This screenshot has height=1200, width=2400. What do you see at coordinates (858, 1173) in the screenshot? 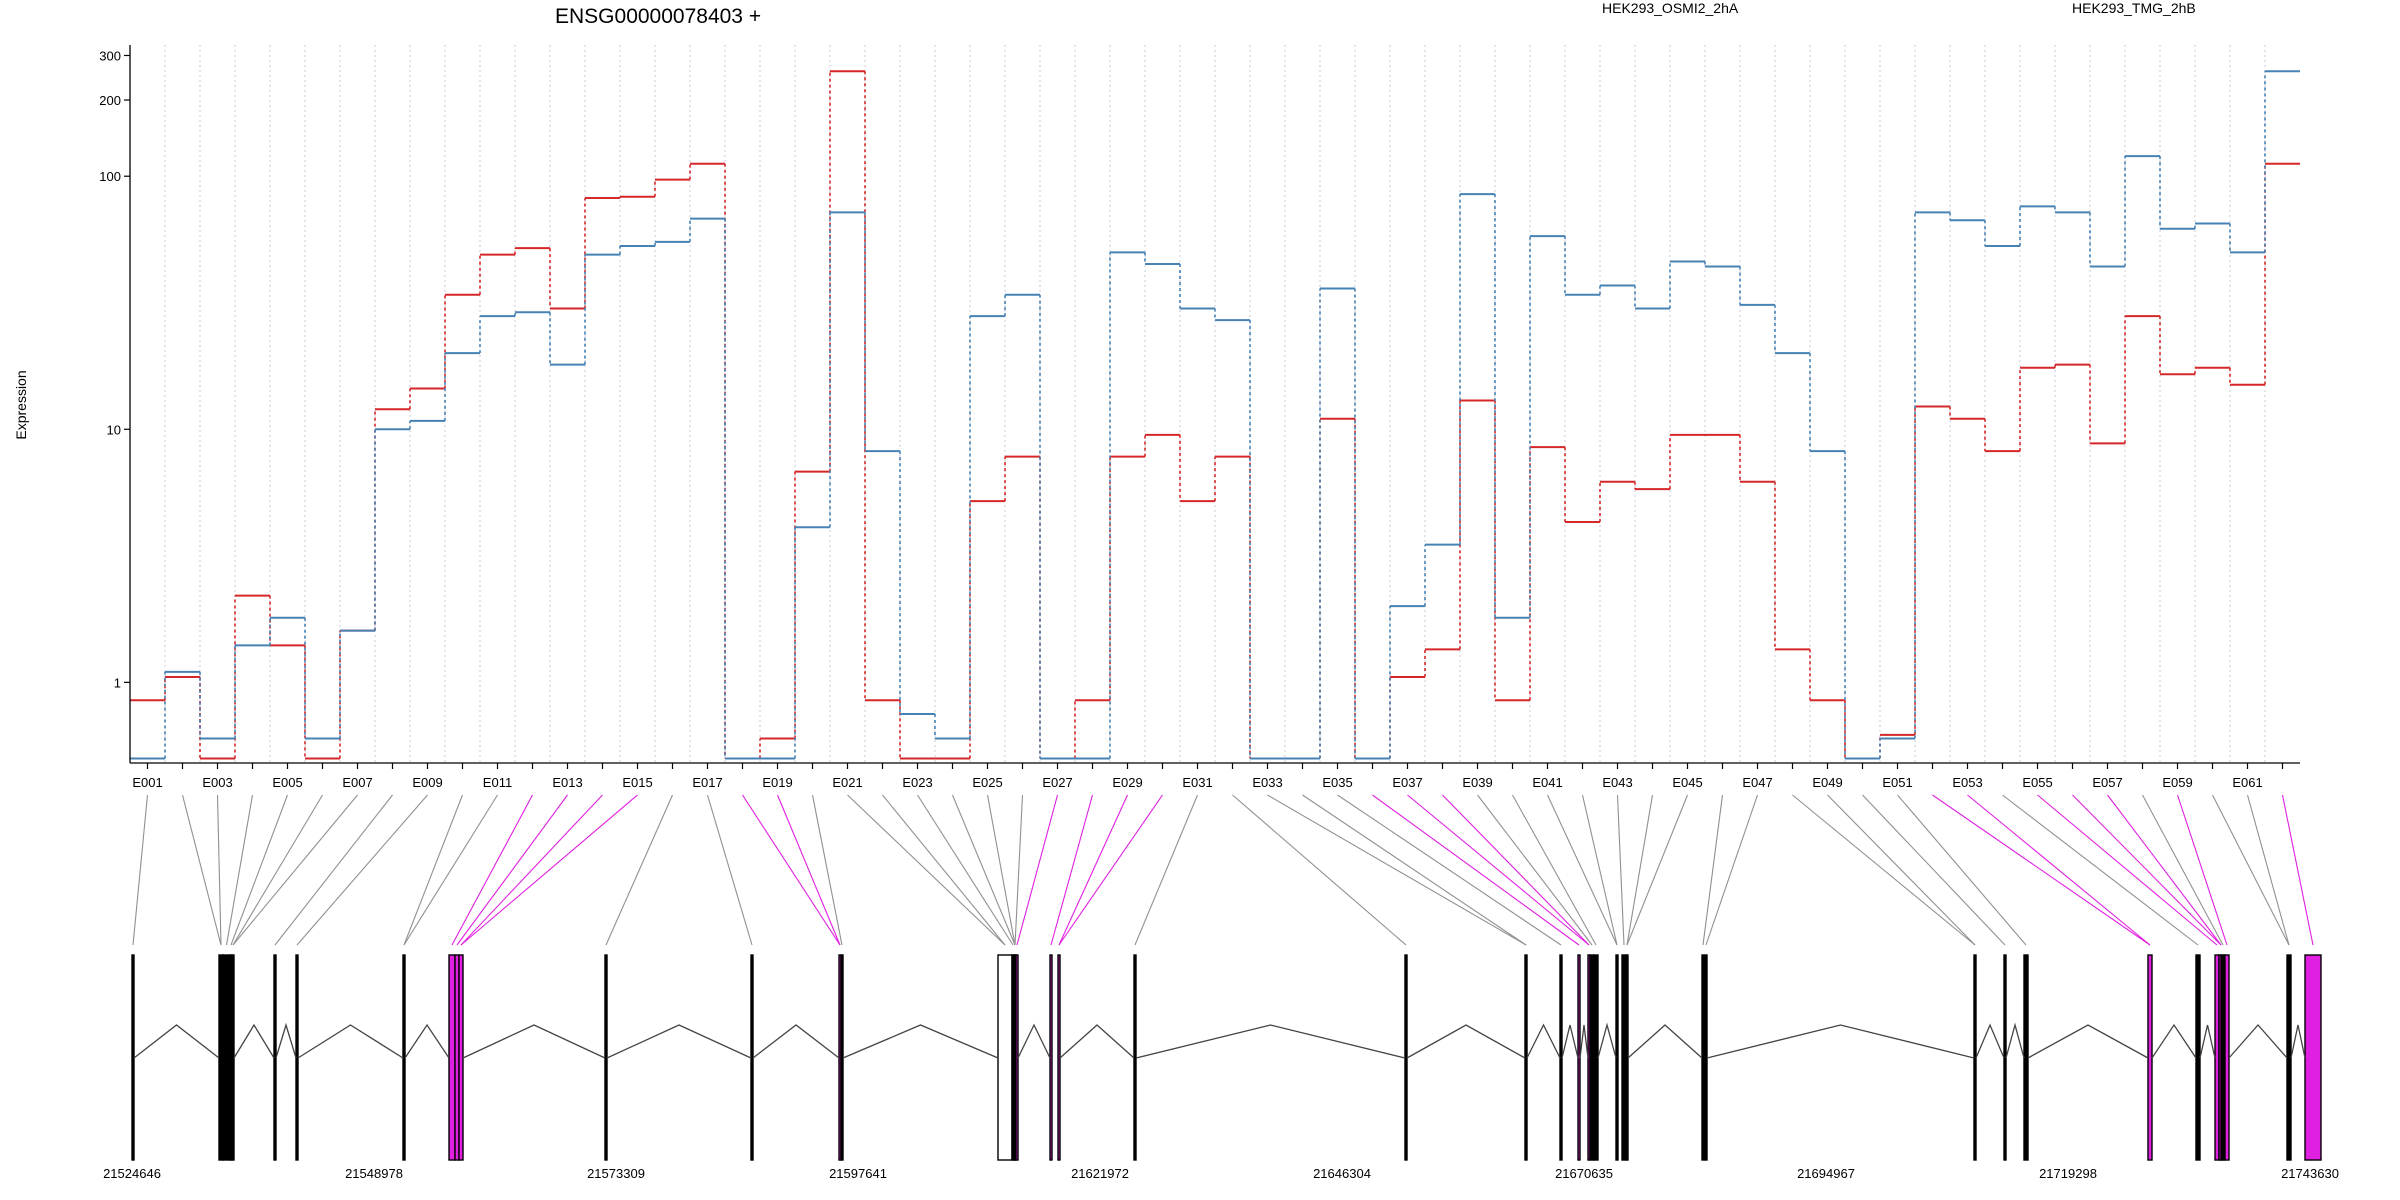
I see `genome-tick-label: 21597641` at bounding box center [858, 1173].